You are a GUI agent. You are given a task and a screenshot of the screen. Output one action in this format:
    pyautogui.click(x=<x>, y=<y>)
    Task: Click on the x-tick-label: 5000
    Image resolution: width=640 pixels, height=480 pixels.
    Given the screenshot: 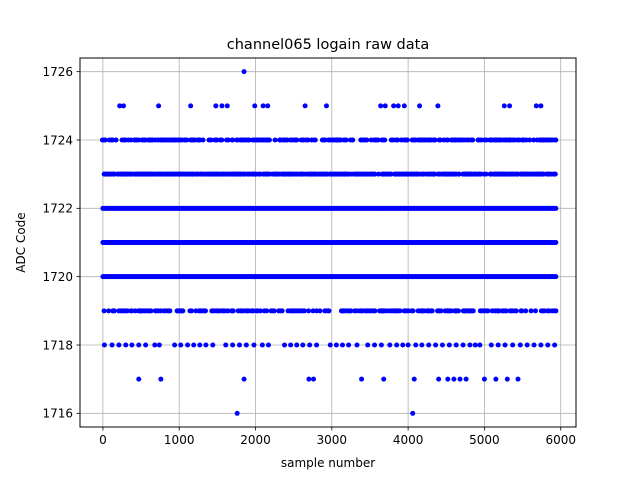 What is the action you would take?
    pyautogui.click(x=484, y=440)
    